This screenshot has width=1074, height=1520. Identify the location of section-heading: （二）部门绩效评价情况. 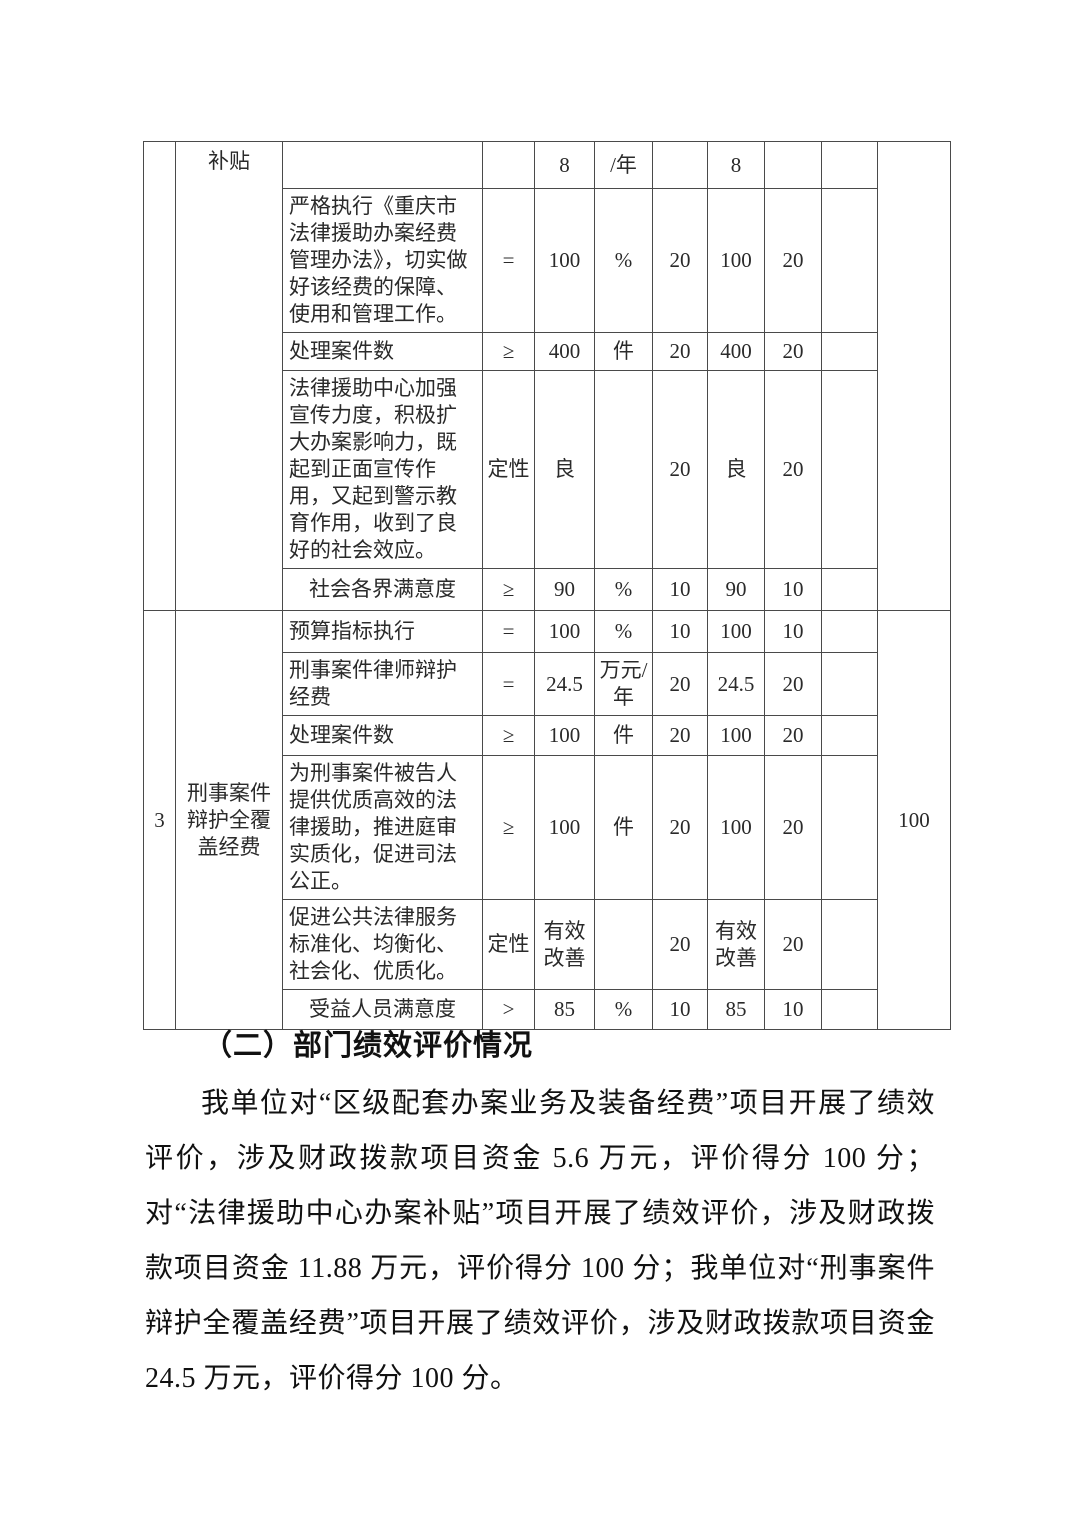
(368, 1046).